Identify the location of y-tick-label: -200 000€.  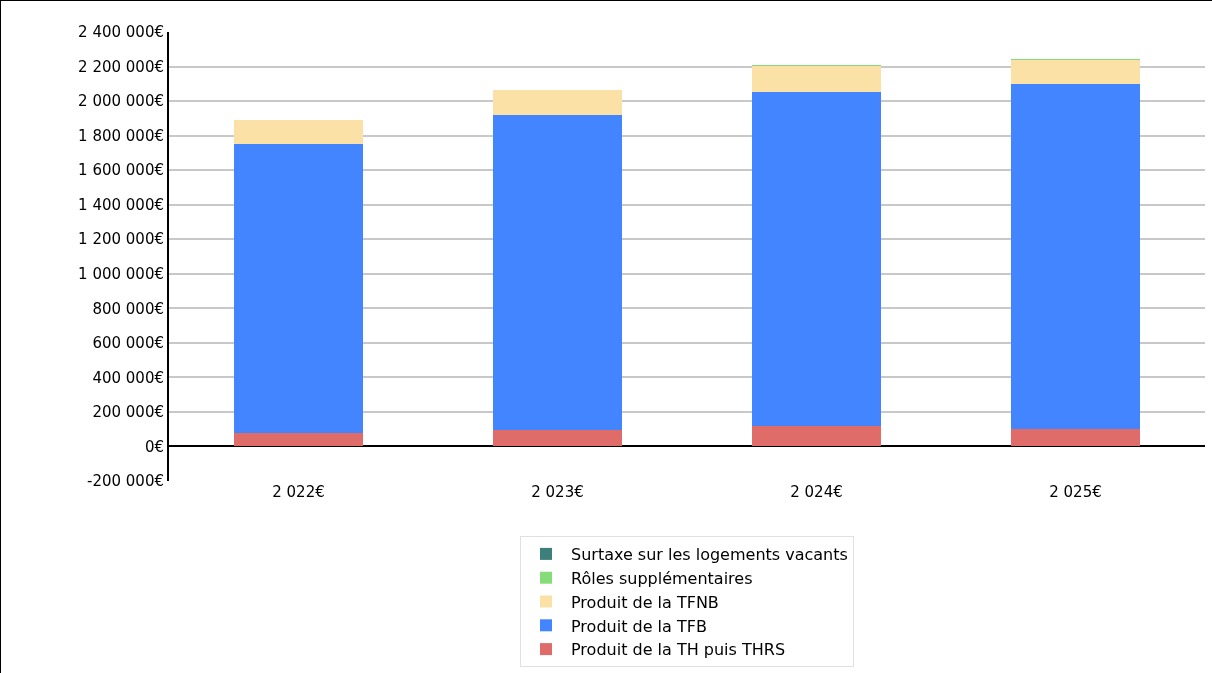
(125, 481).